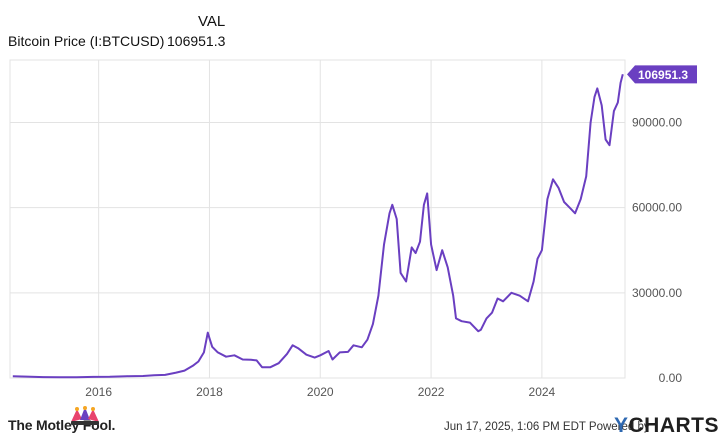 This screenshot has height=441, width=720. What do you see at coordinates (86, 41) in the screenshot?
I see `legend-series-name: Bitcoin Price (I:BTCUSD)` at bounding box center [86, 41].